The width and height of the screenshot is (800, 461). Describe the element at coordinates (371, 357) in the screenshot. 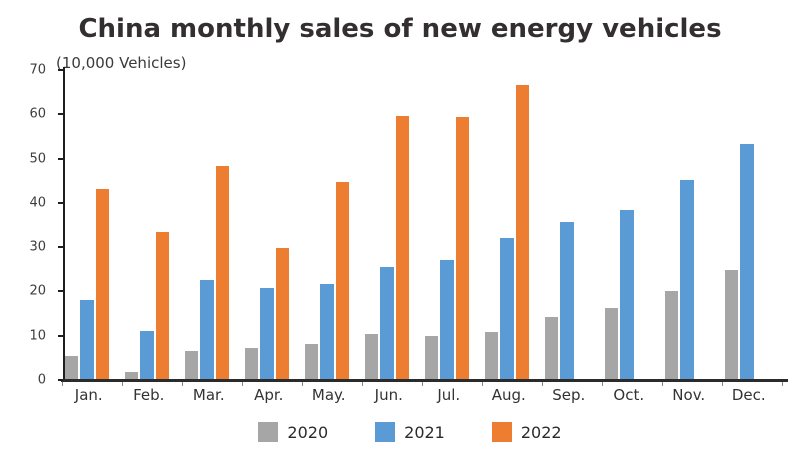

I see `bar-2020-jun` at that location.